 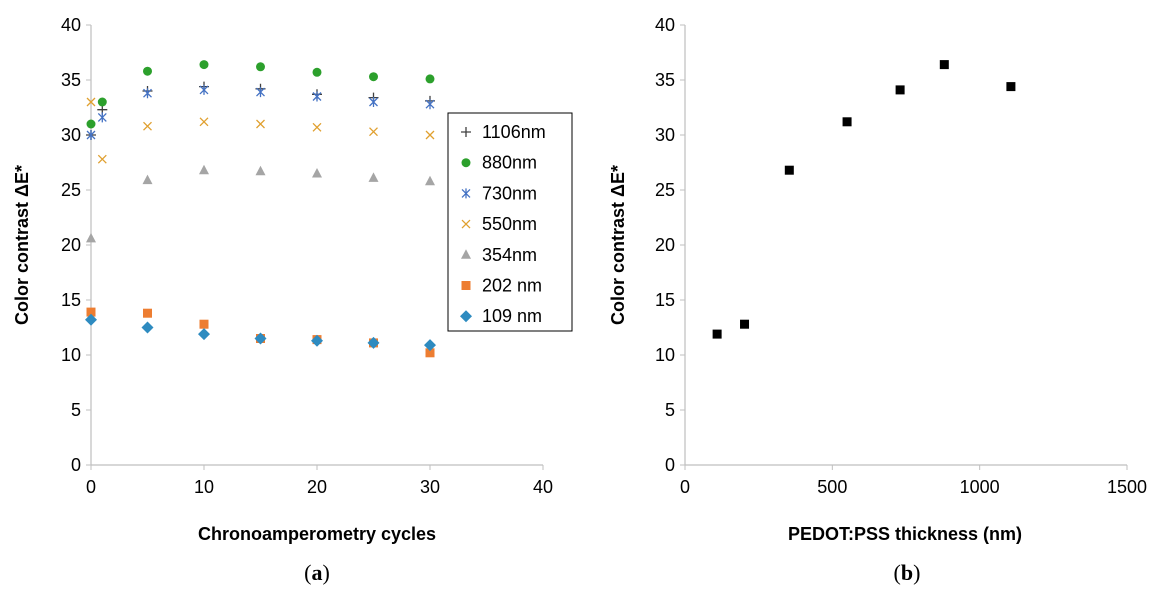 What do you see at coordinates (665, 135) in the screenshot?
I see `y-tick-label-b: 30` at bounding box center [665, 135].